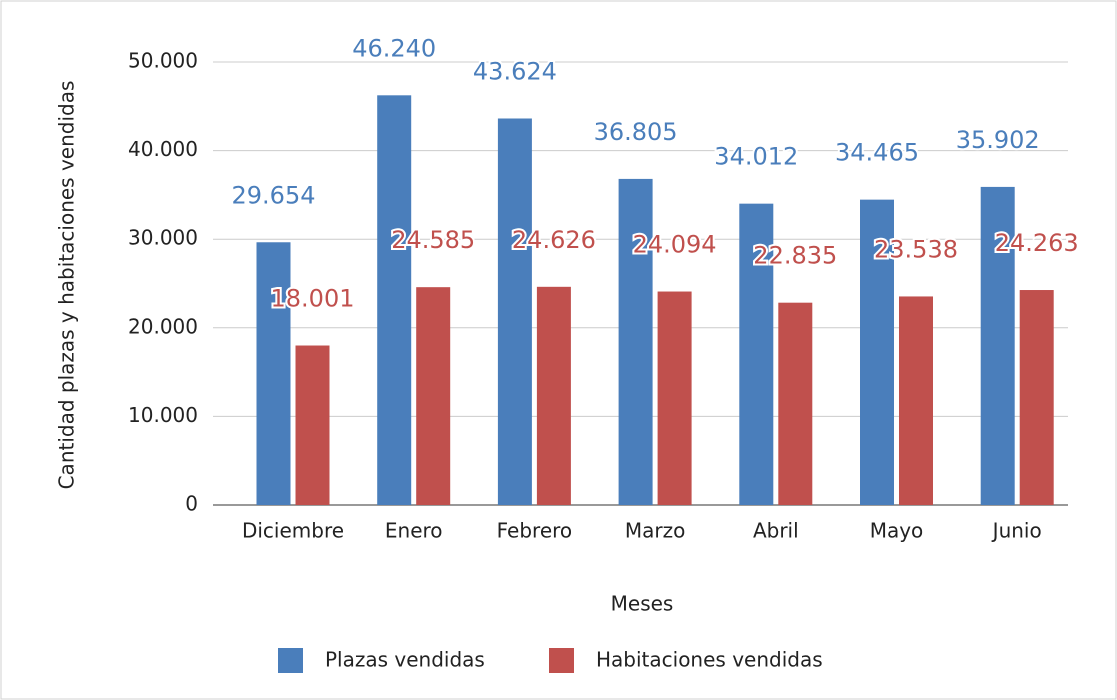 The width and height of the screenshot is (1117, 700). Describe the element at coordinates (1037, 243) in the screenshot. I see `value-label: 24.263` at that location.